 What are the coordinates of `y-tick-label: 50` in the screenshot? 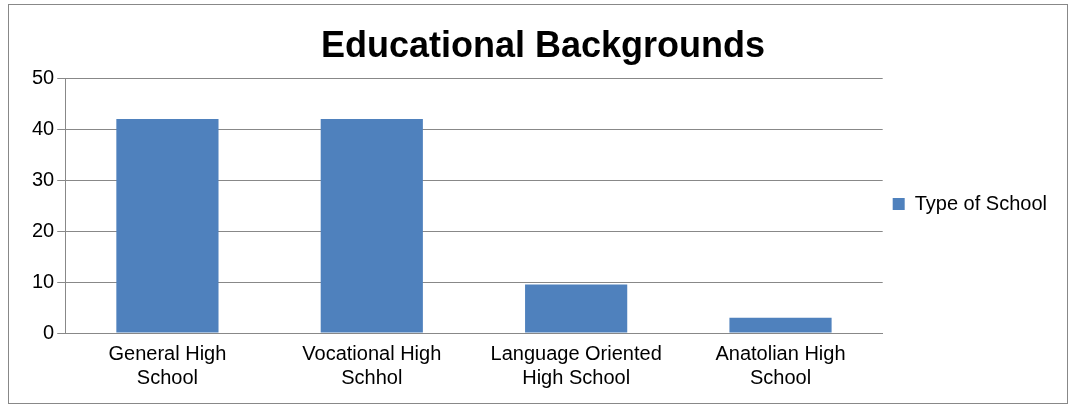 It's located at (43, 76).